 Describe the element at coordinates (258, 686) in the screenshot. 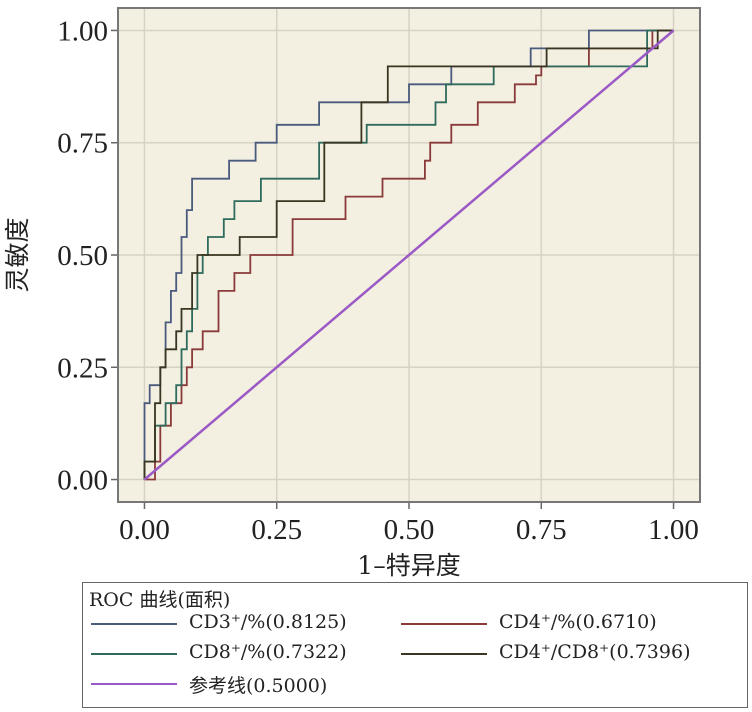

I see `legend-label: 参考线(0.5000)` at that location.